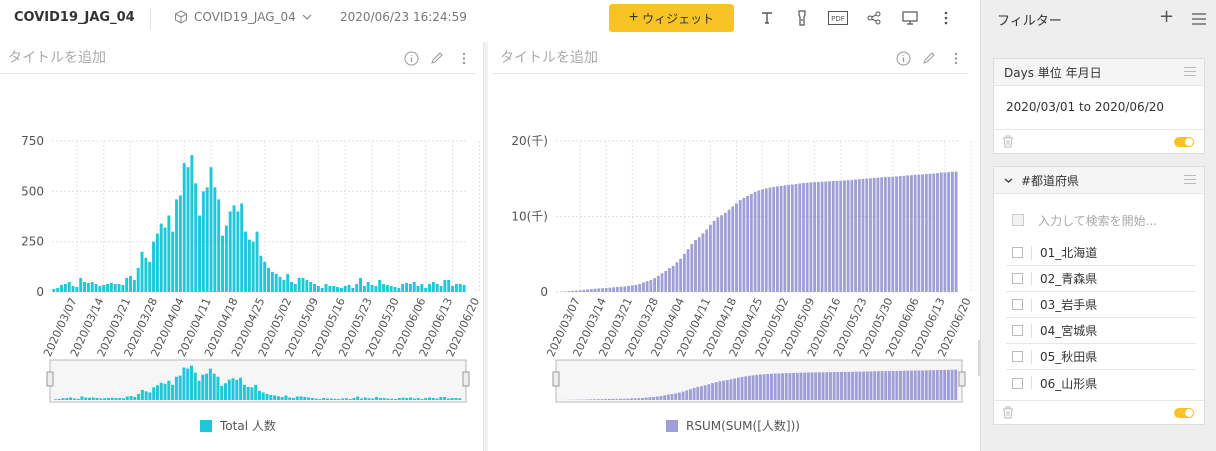 The height and width of the screenshot is (451, 1216). I want to click on prefecture-item: 06_山形県, so click(1101, 383).